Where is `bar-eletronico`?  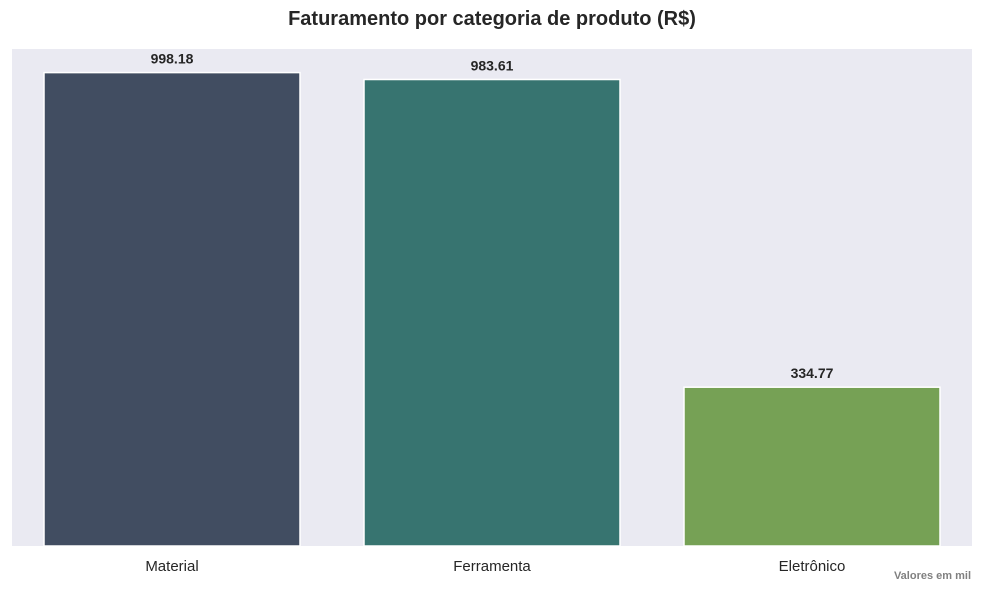
bar-eletronico is located at coordinates (812, 466).